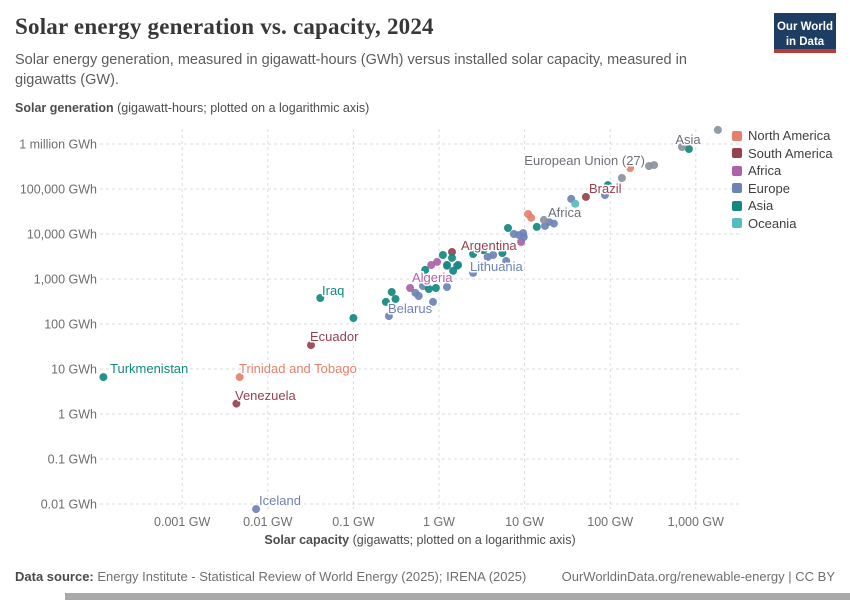 The height and width of the screenshot is (600, 850). What do you see at coordinates (388, 316) in the screenshot?
I see `data-point-belarus` at bounding box center [388, 316].